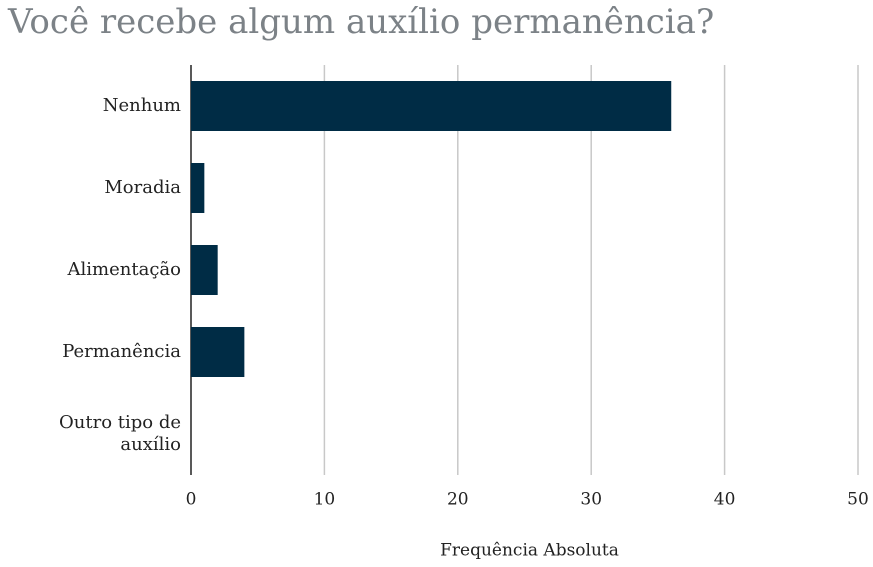 The height and width of the screenshot is (567, 873). What do you see at coordinates (120, 433) in the screenshot?
I see `y-tick-label: Outro tipo de auxílio` at bounding box center [120, 433].